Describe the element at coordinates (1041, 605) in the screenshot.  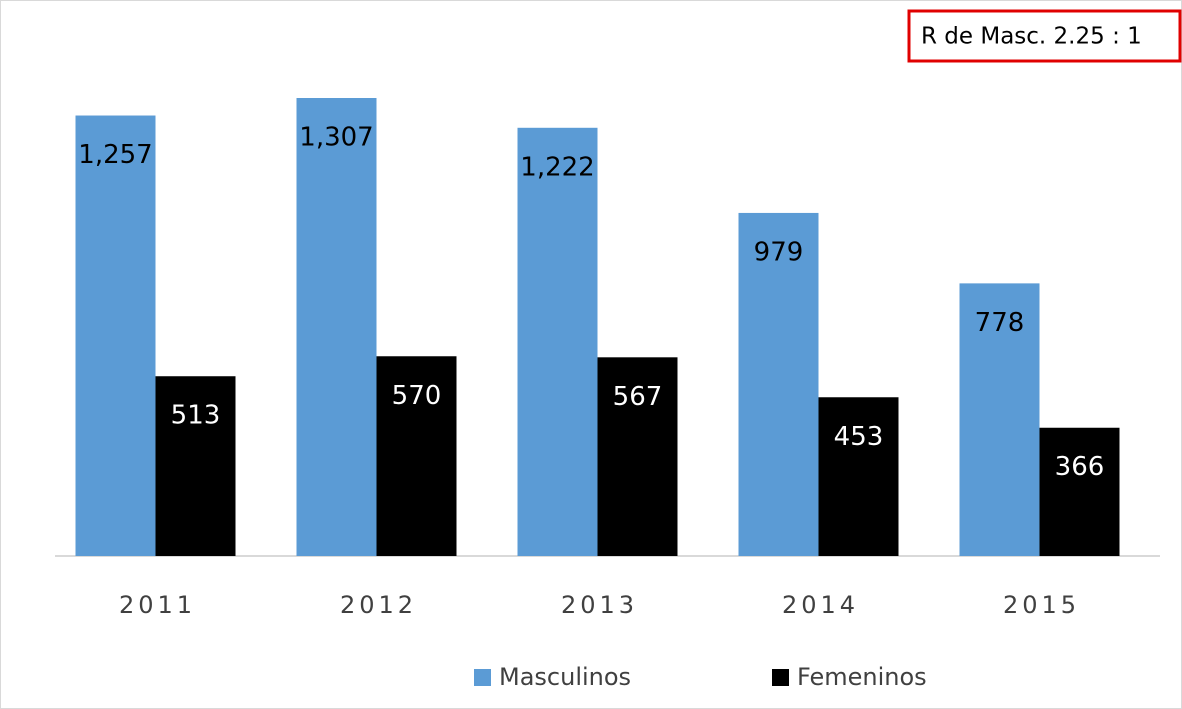
I see `x-tick-label: 2015` at that location.